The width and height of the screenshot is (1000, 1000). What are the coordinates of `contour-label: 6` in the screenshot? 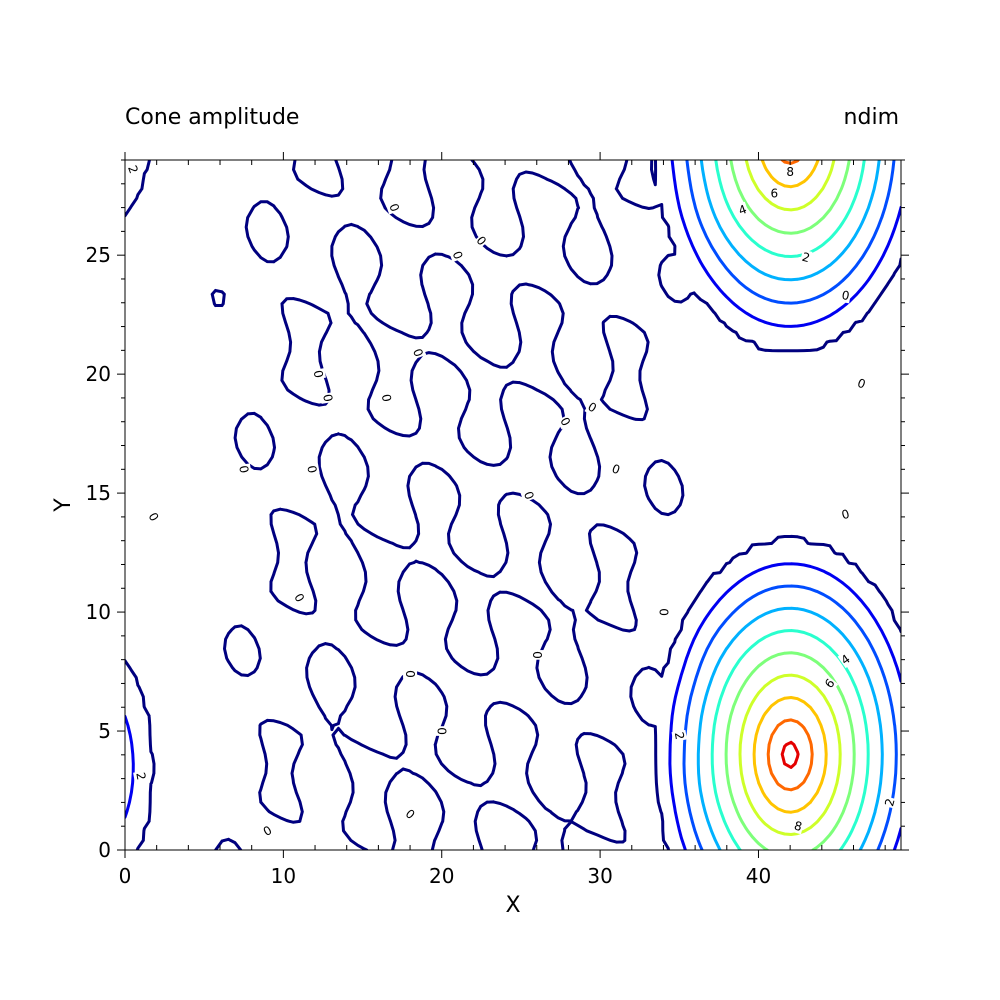 It's located at (774, 193).